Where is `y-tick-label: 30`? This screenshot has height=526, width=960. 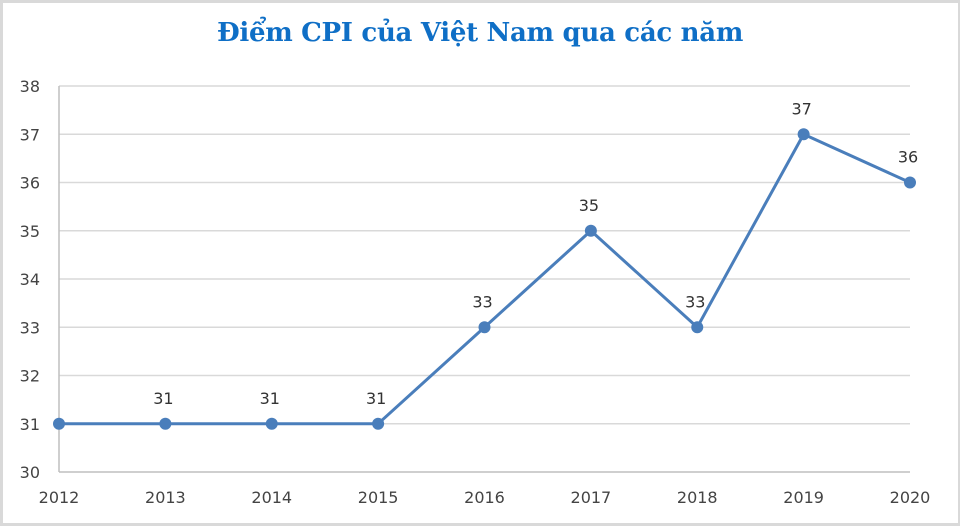
y-tick-label: 30 is located at coordinates (30, 472).